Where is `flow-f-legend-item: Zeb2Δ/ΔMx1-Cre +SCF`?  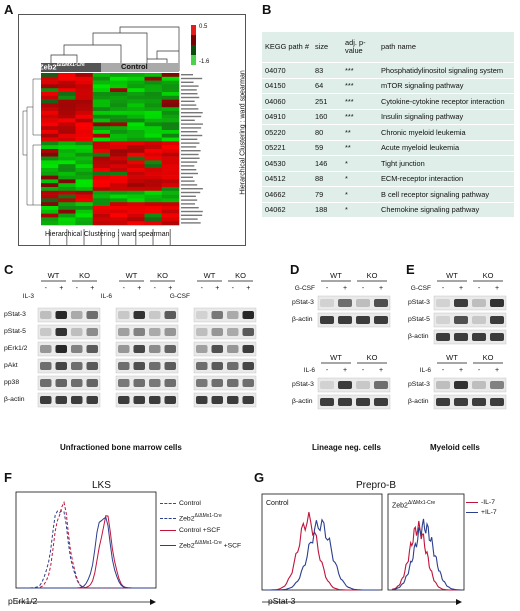
flow-f-legend-item: Zeb2Δ/ΔMx1-Cre +SCF is located at coordinates (200, 544).